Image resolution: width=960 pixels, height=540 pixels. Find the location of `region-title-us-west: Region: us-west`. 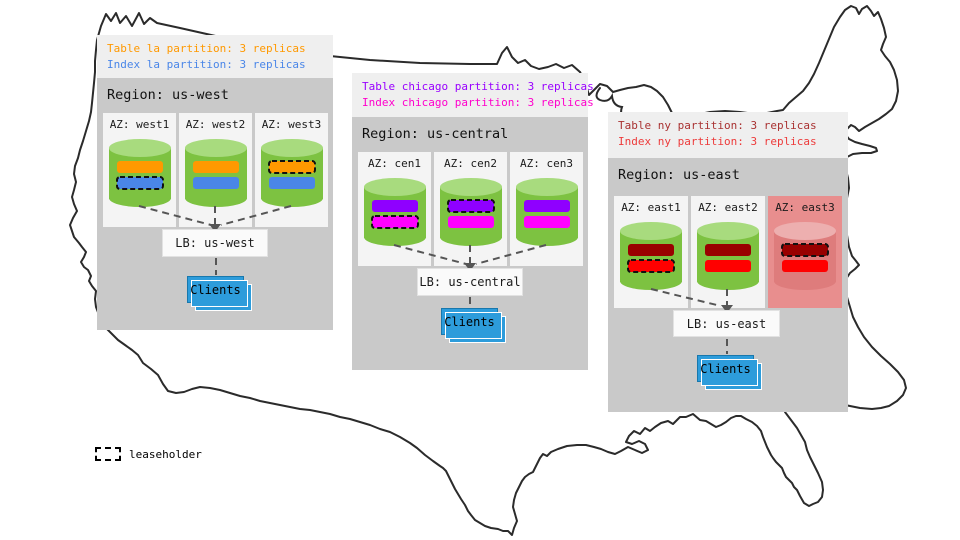

region-title-us-west: Region: us-west is located at coordinates (168, 95).